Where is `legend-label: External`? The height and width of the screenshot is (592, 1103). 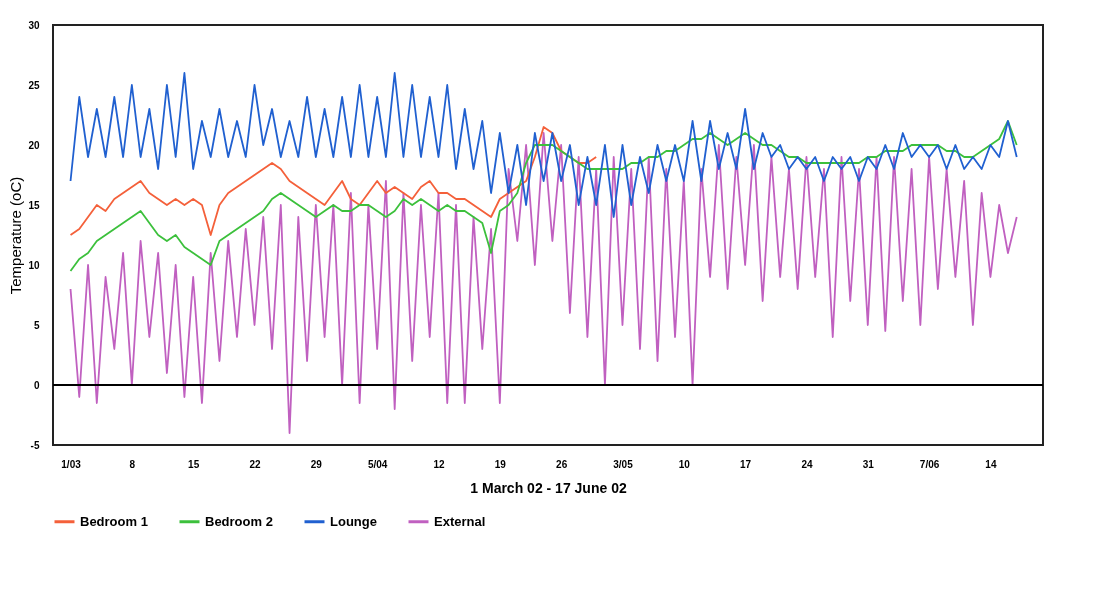
legend-label: External is located at coordinates (460, 521).